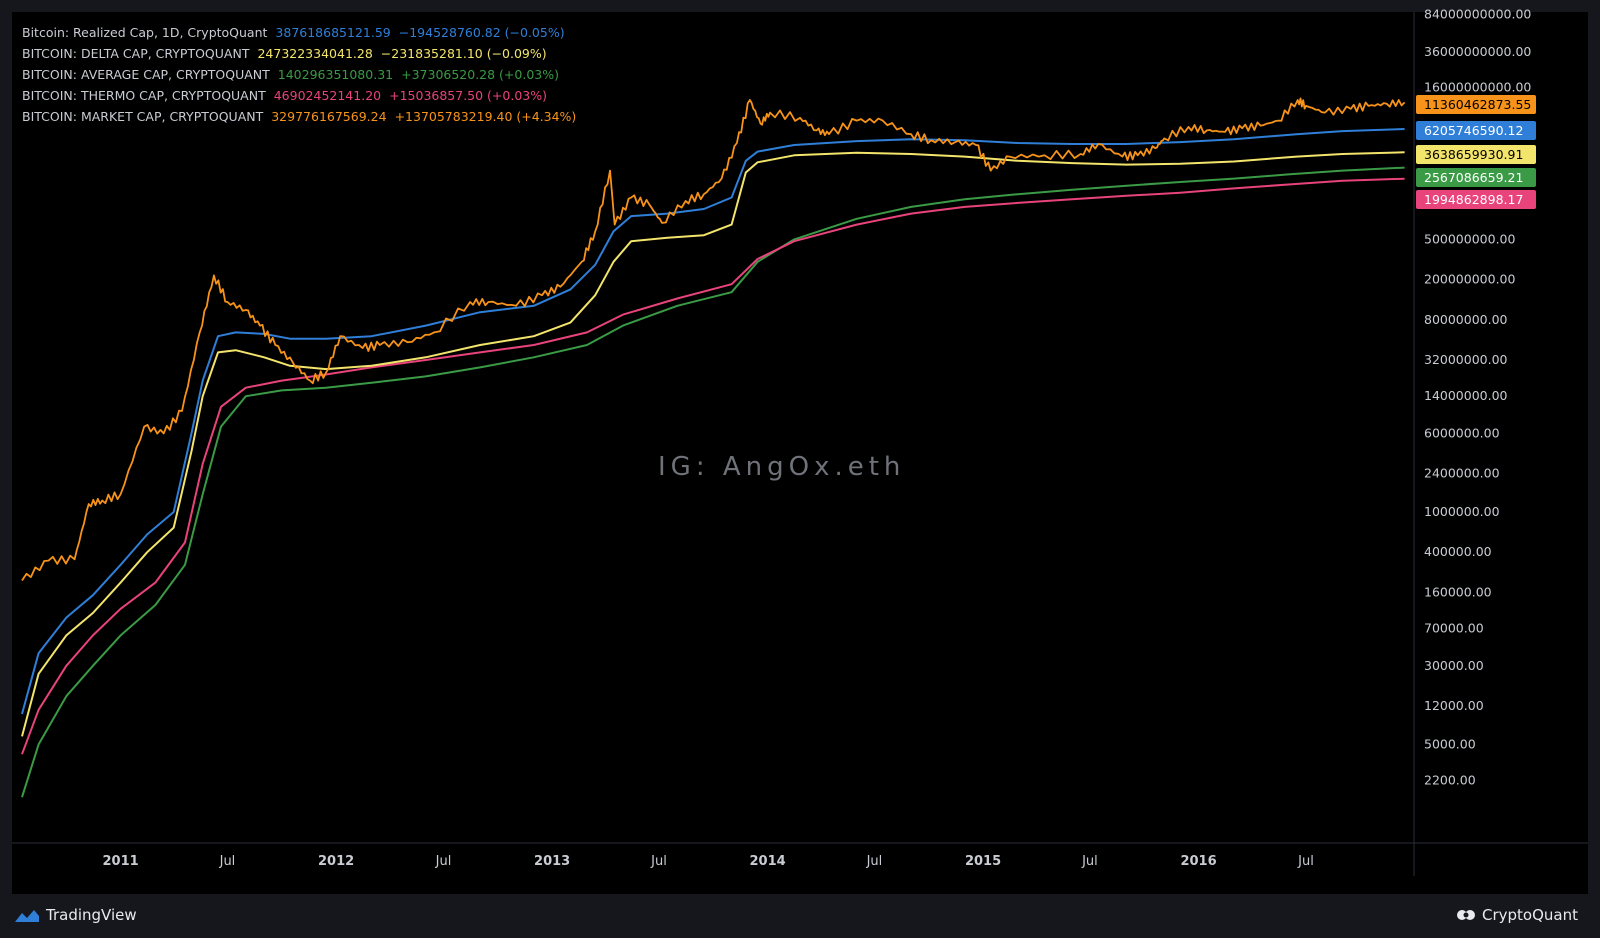  I want to click on y-tick-label: 6000000.00, so click(1462, 432).